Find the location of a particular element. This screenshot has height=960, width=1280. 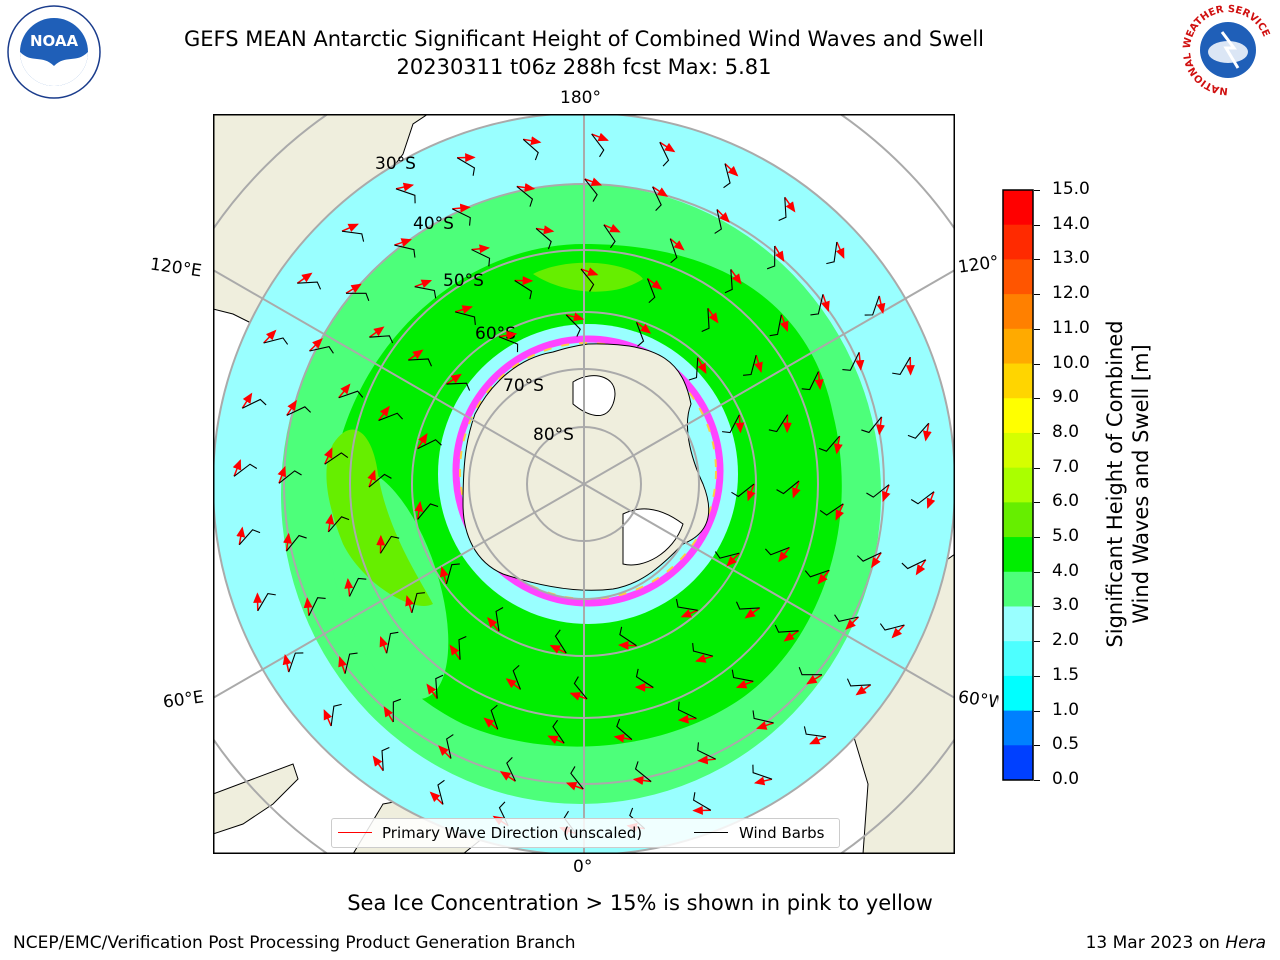

colorbar-tick-label: 0.0 is located at coordinates (1066, 779).